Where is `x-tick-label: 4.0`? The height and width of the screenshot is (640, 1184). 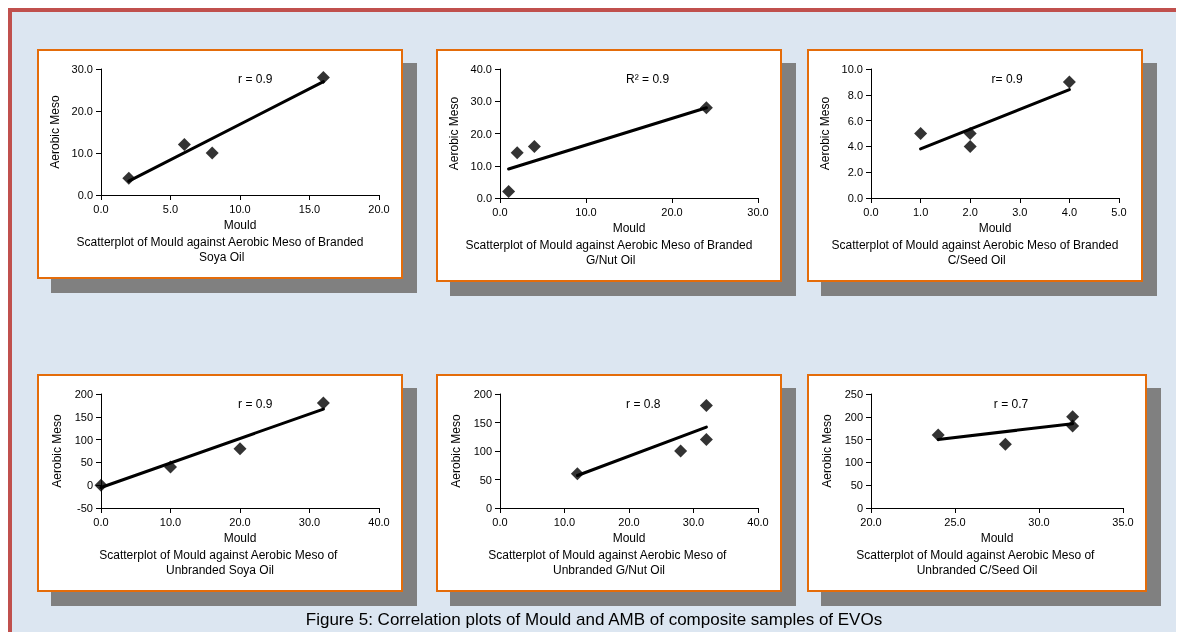 x-tick-label: 4.0 is located at coordinates (1069, 211).